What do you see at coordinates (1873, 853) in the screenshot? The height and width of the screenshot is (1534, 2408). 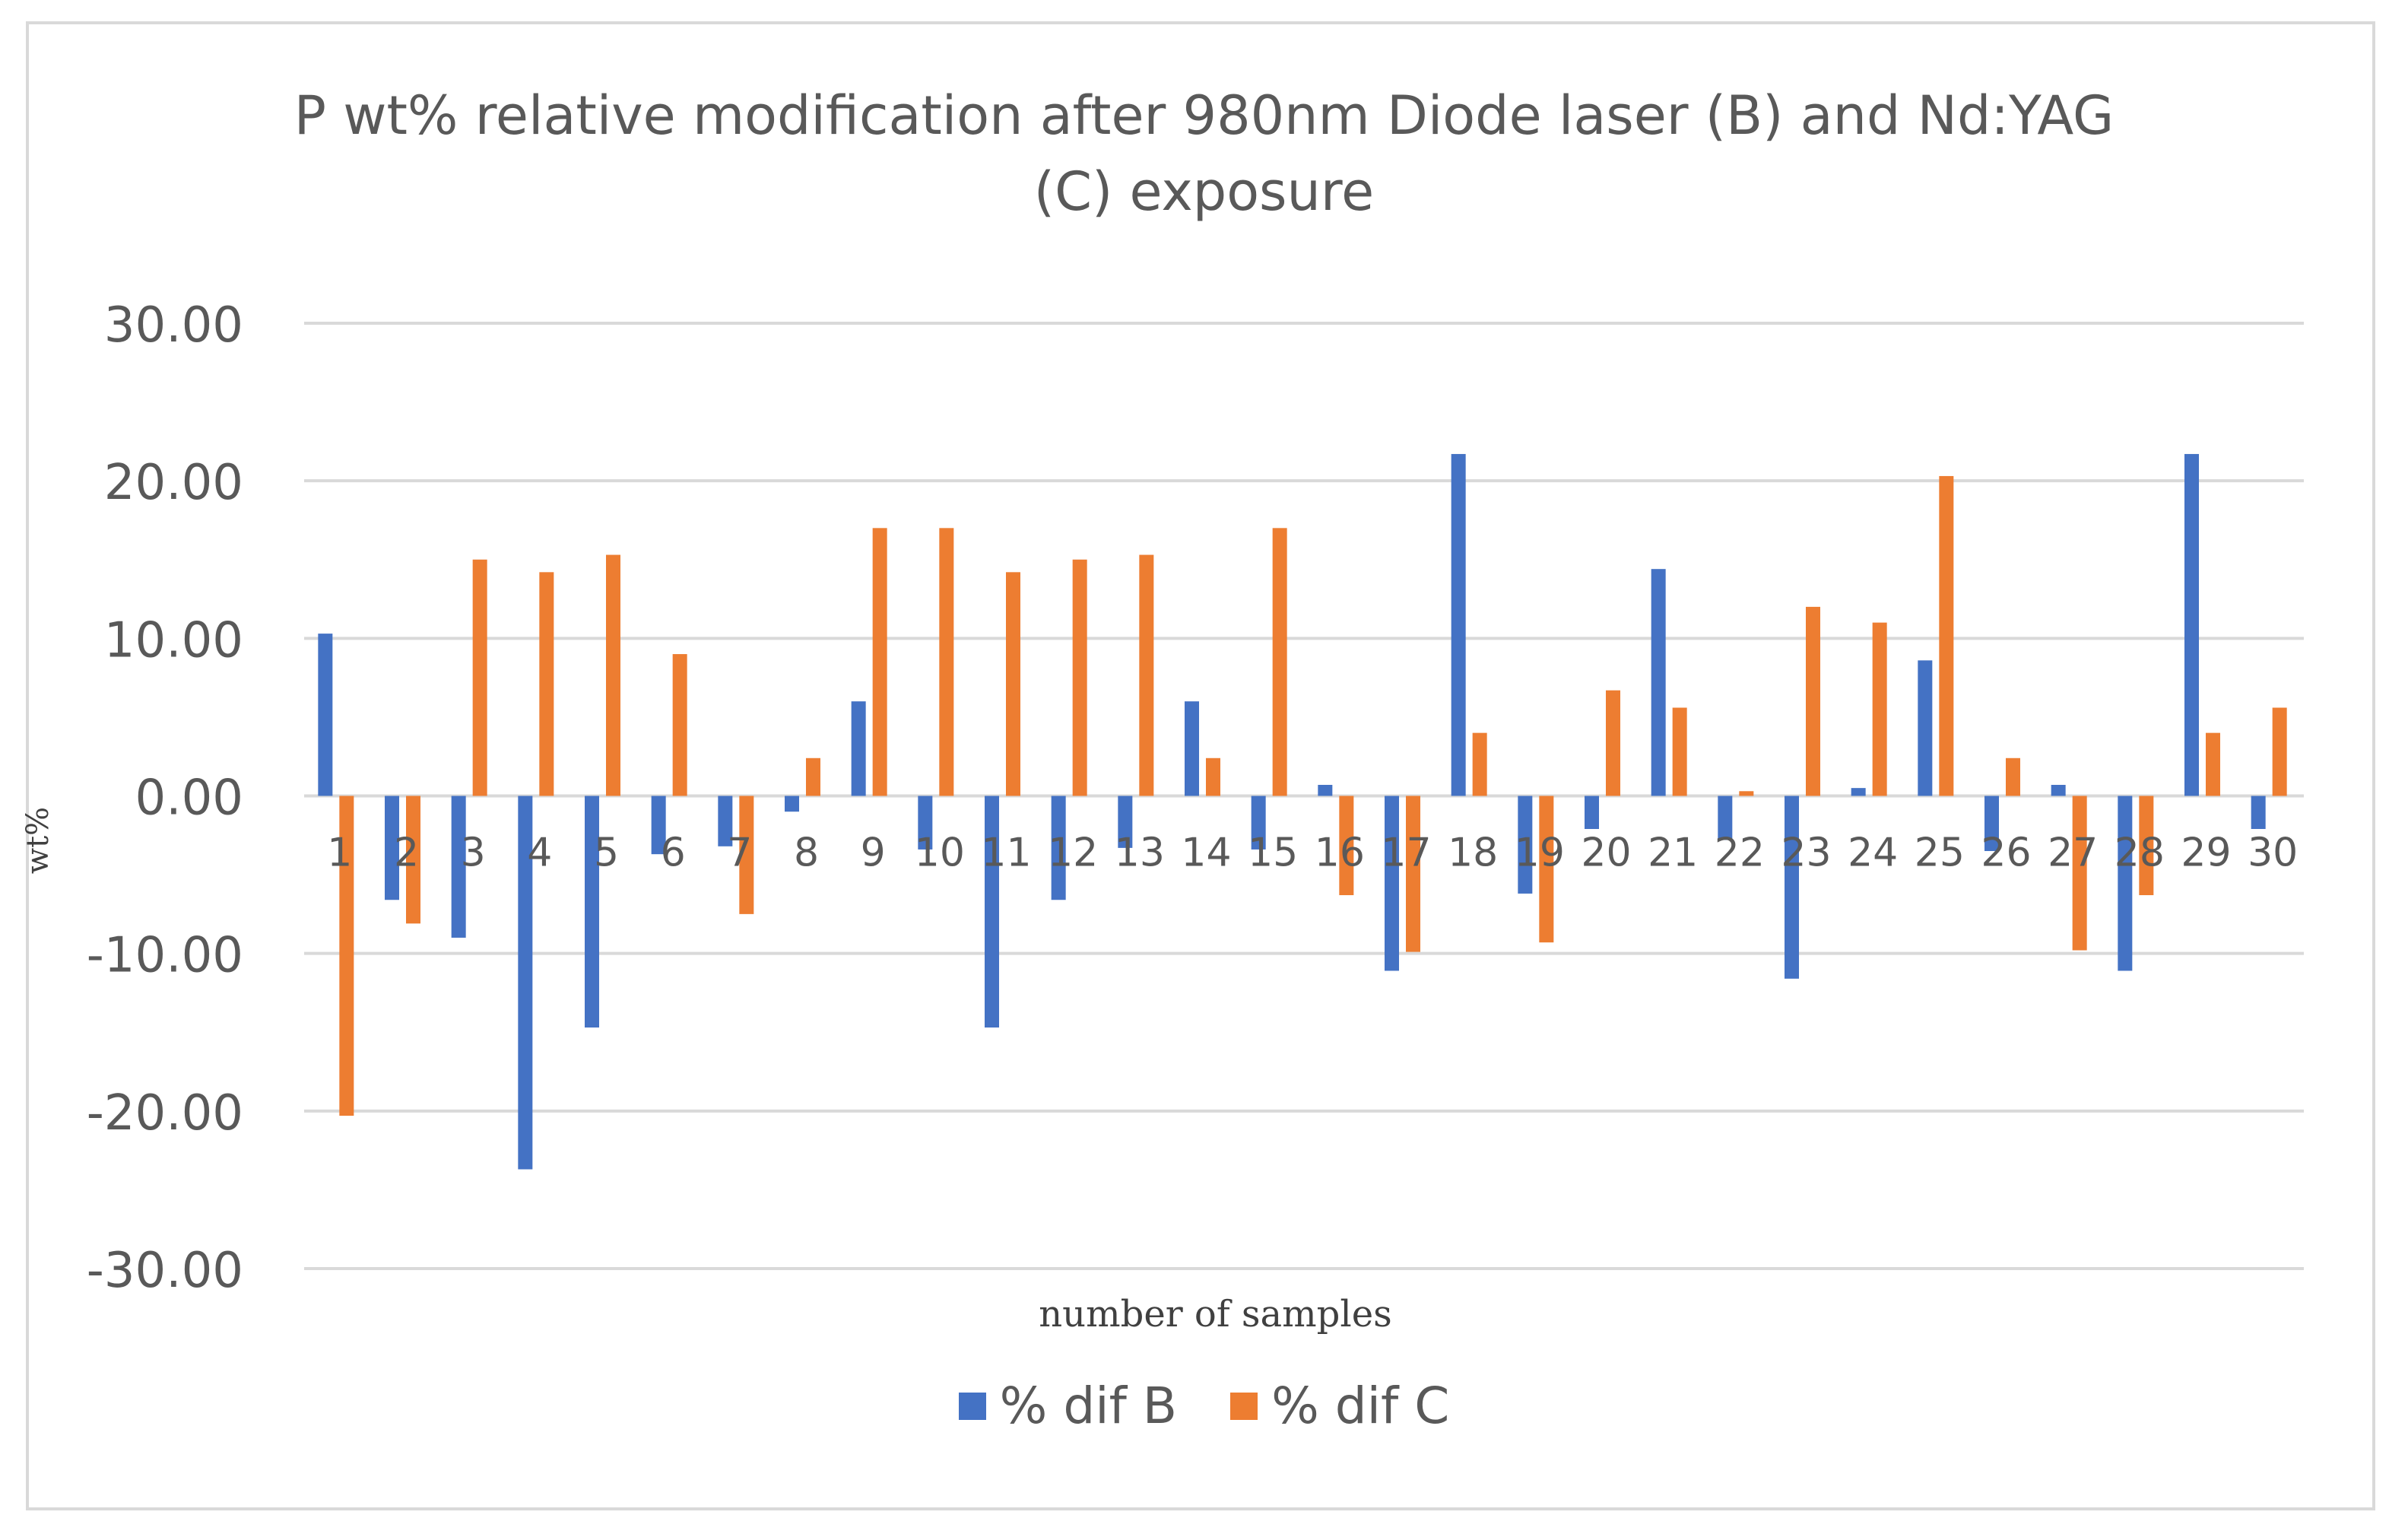 I see `x-tick-label: 24` at bounding box center [1873, 853].